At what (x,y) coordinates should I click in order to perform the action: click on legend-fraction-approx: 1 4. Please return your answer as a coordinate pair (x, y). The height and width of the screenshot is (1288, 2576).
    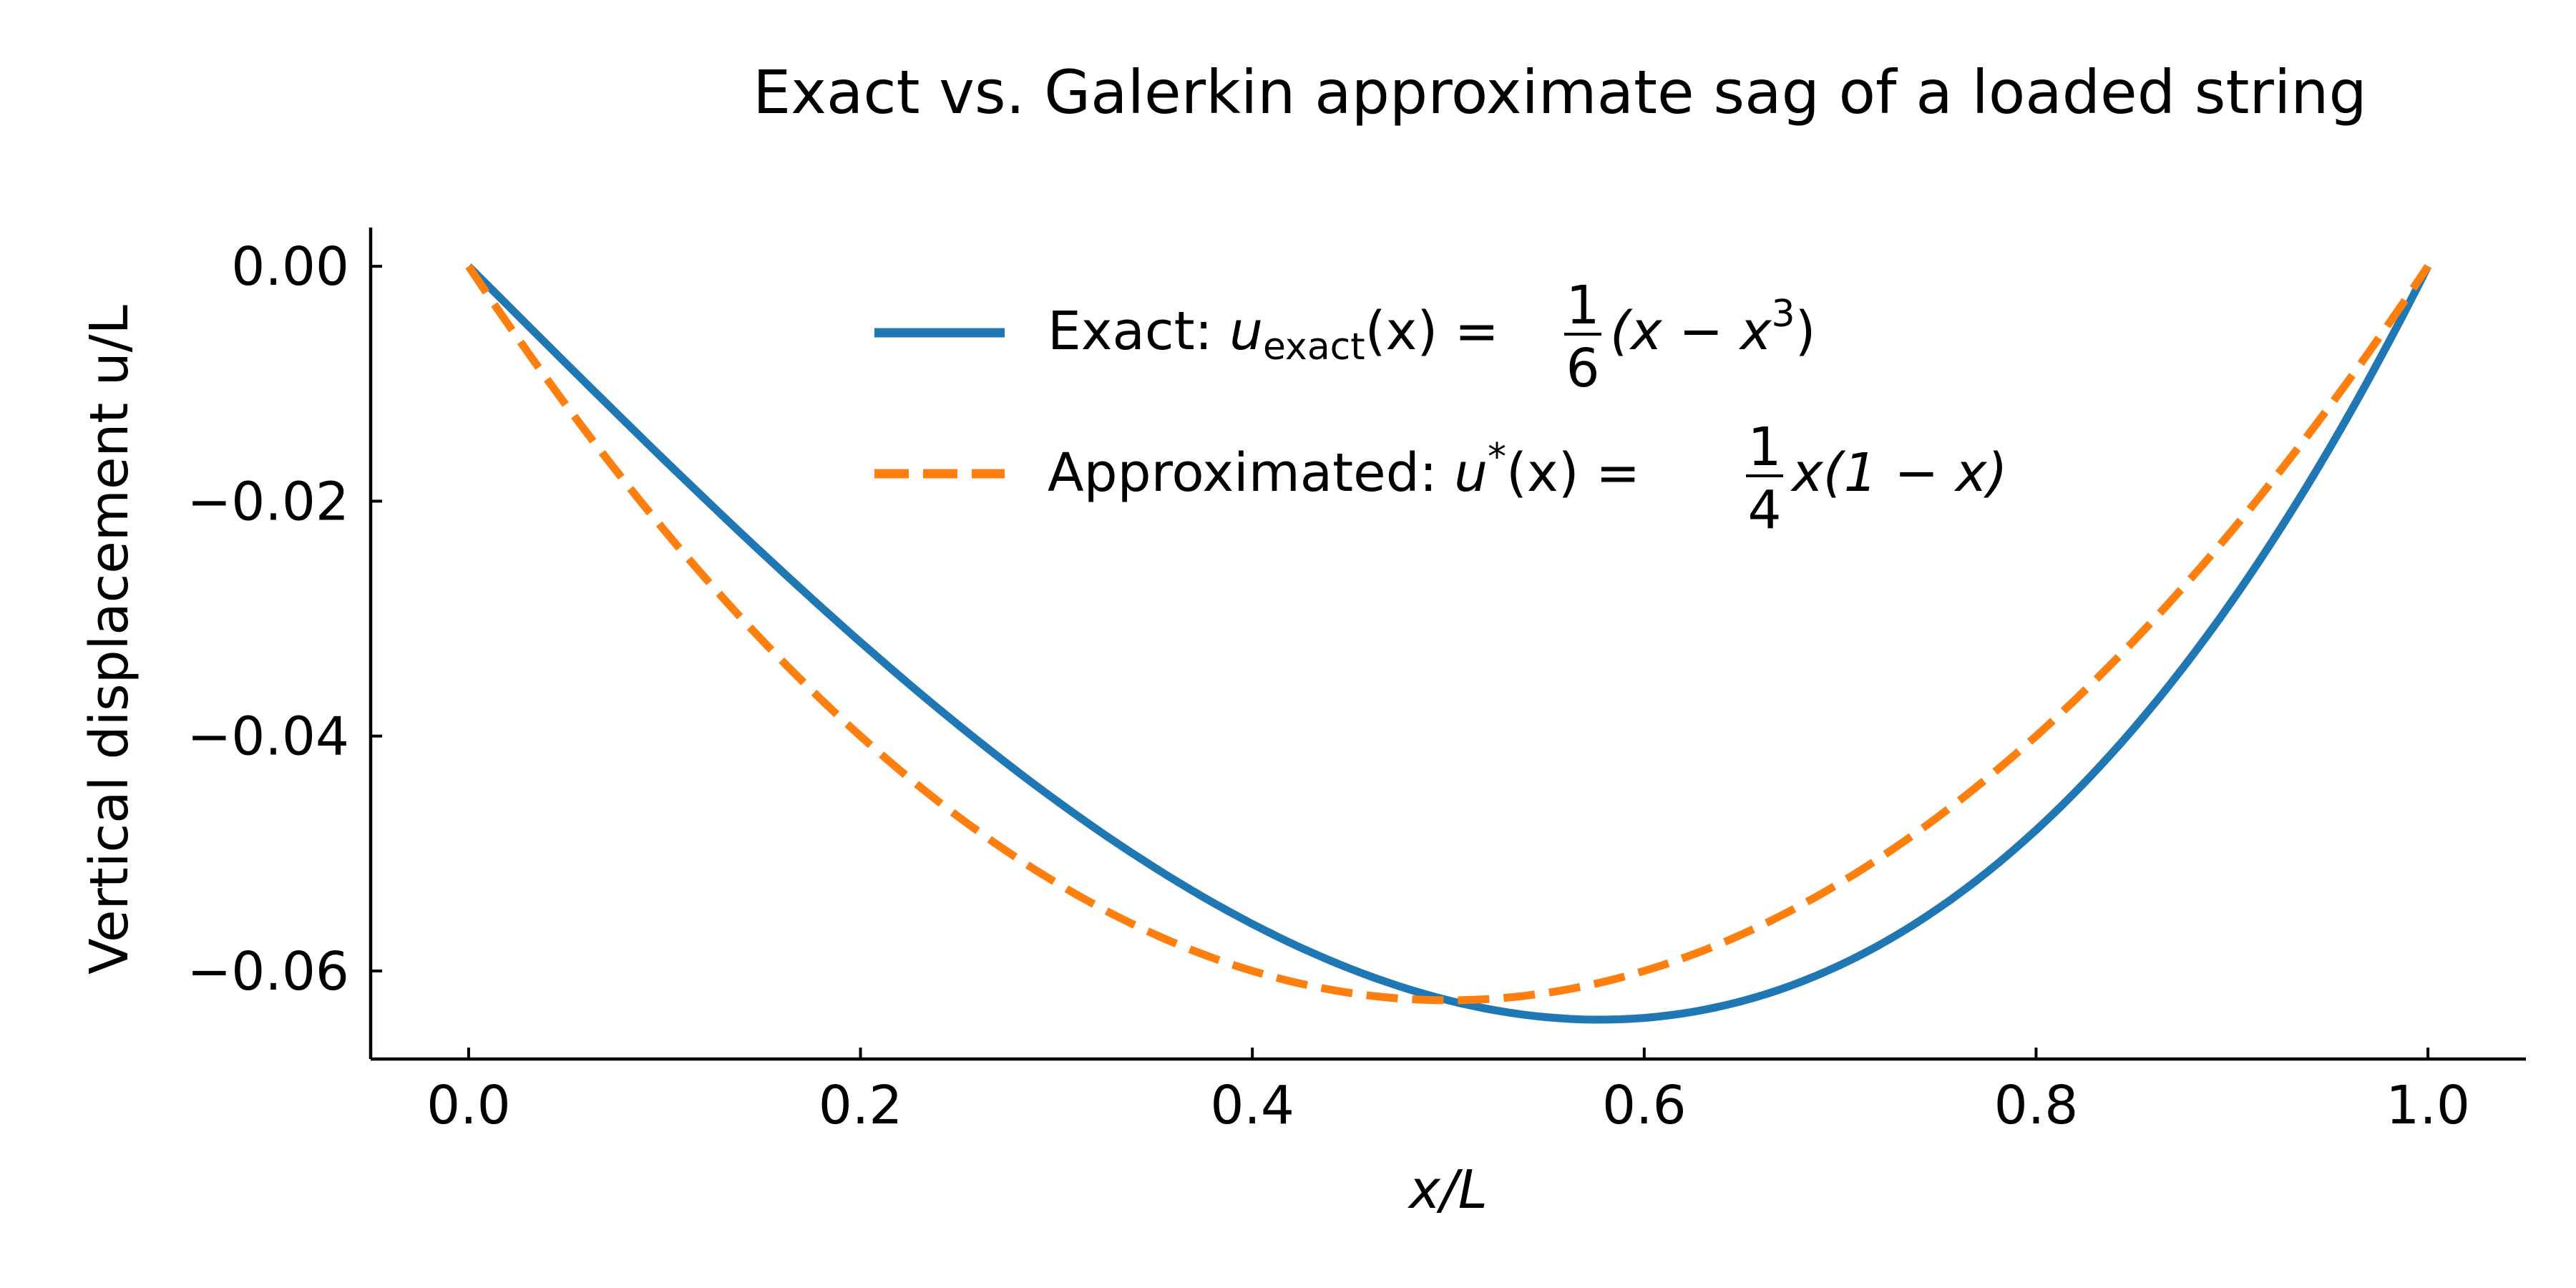
    Looking at the image, I should click on (1764, 478).